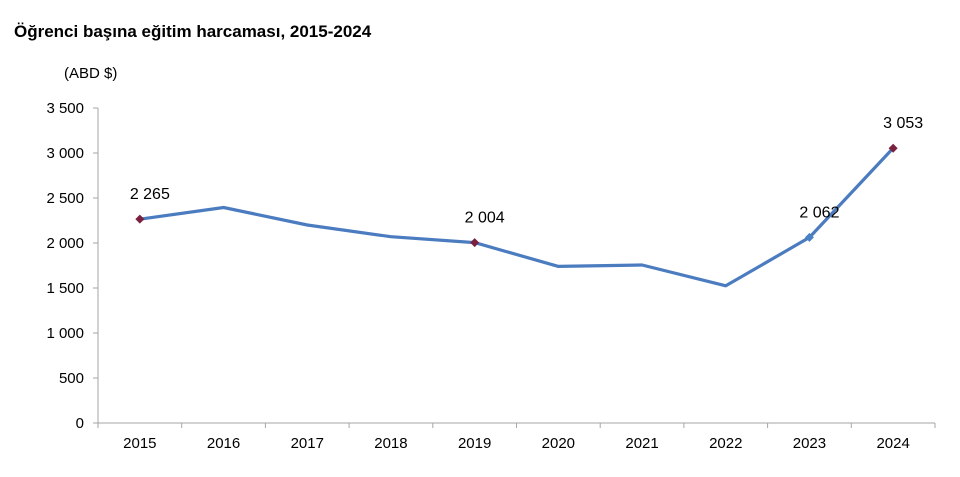 This screenshot has height=477, width=960. I want to click on y-tick-label: 3 000, so click(65, 153).